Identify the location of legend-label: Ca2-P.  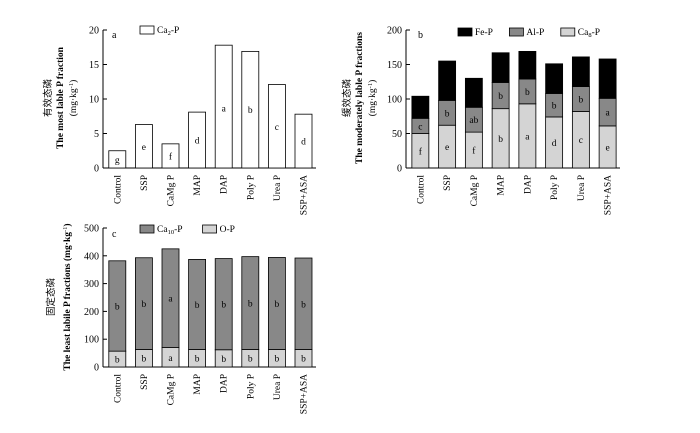
(168, 31).